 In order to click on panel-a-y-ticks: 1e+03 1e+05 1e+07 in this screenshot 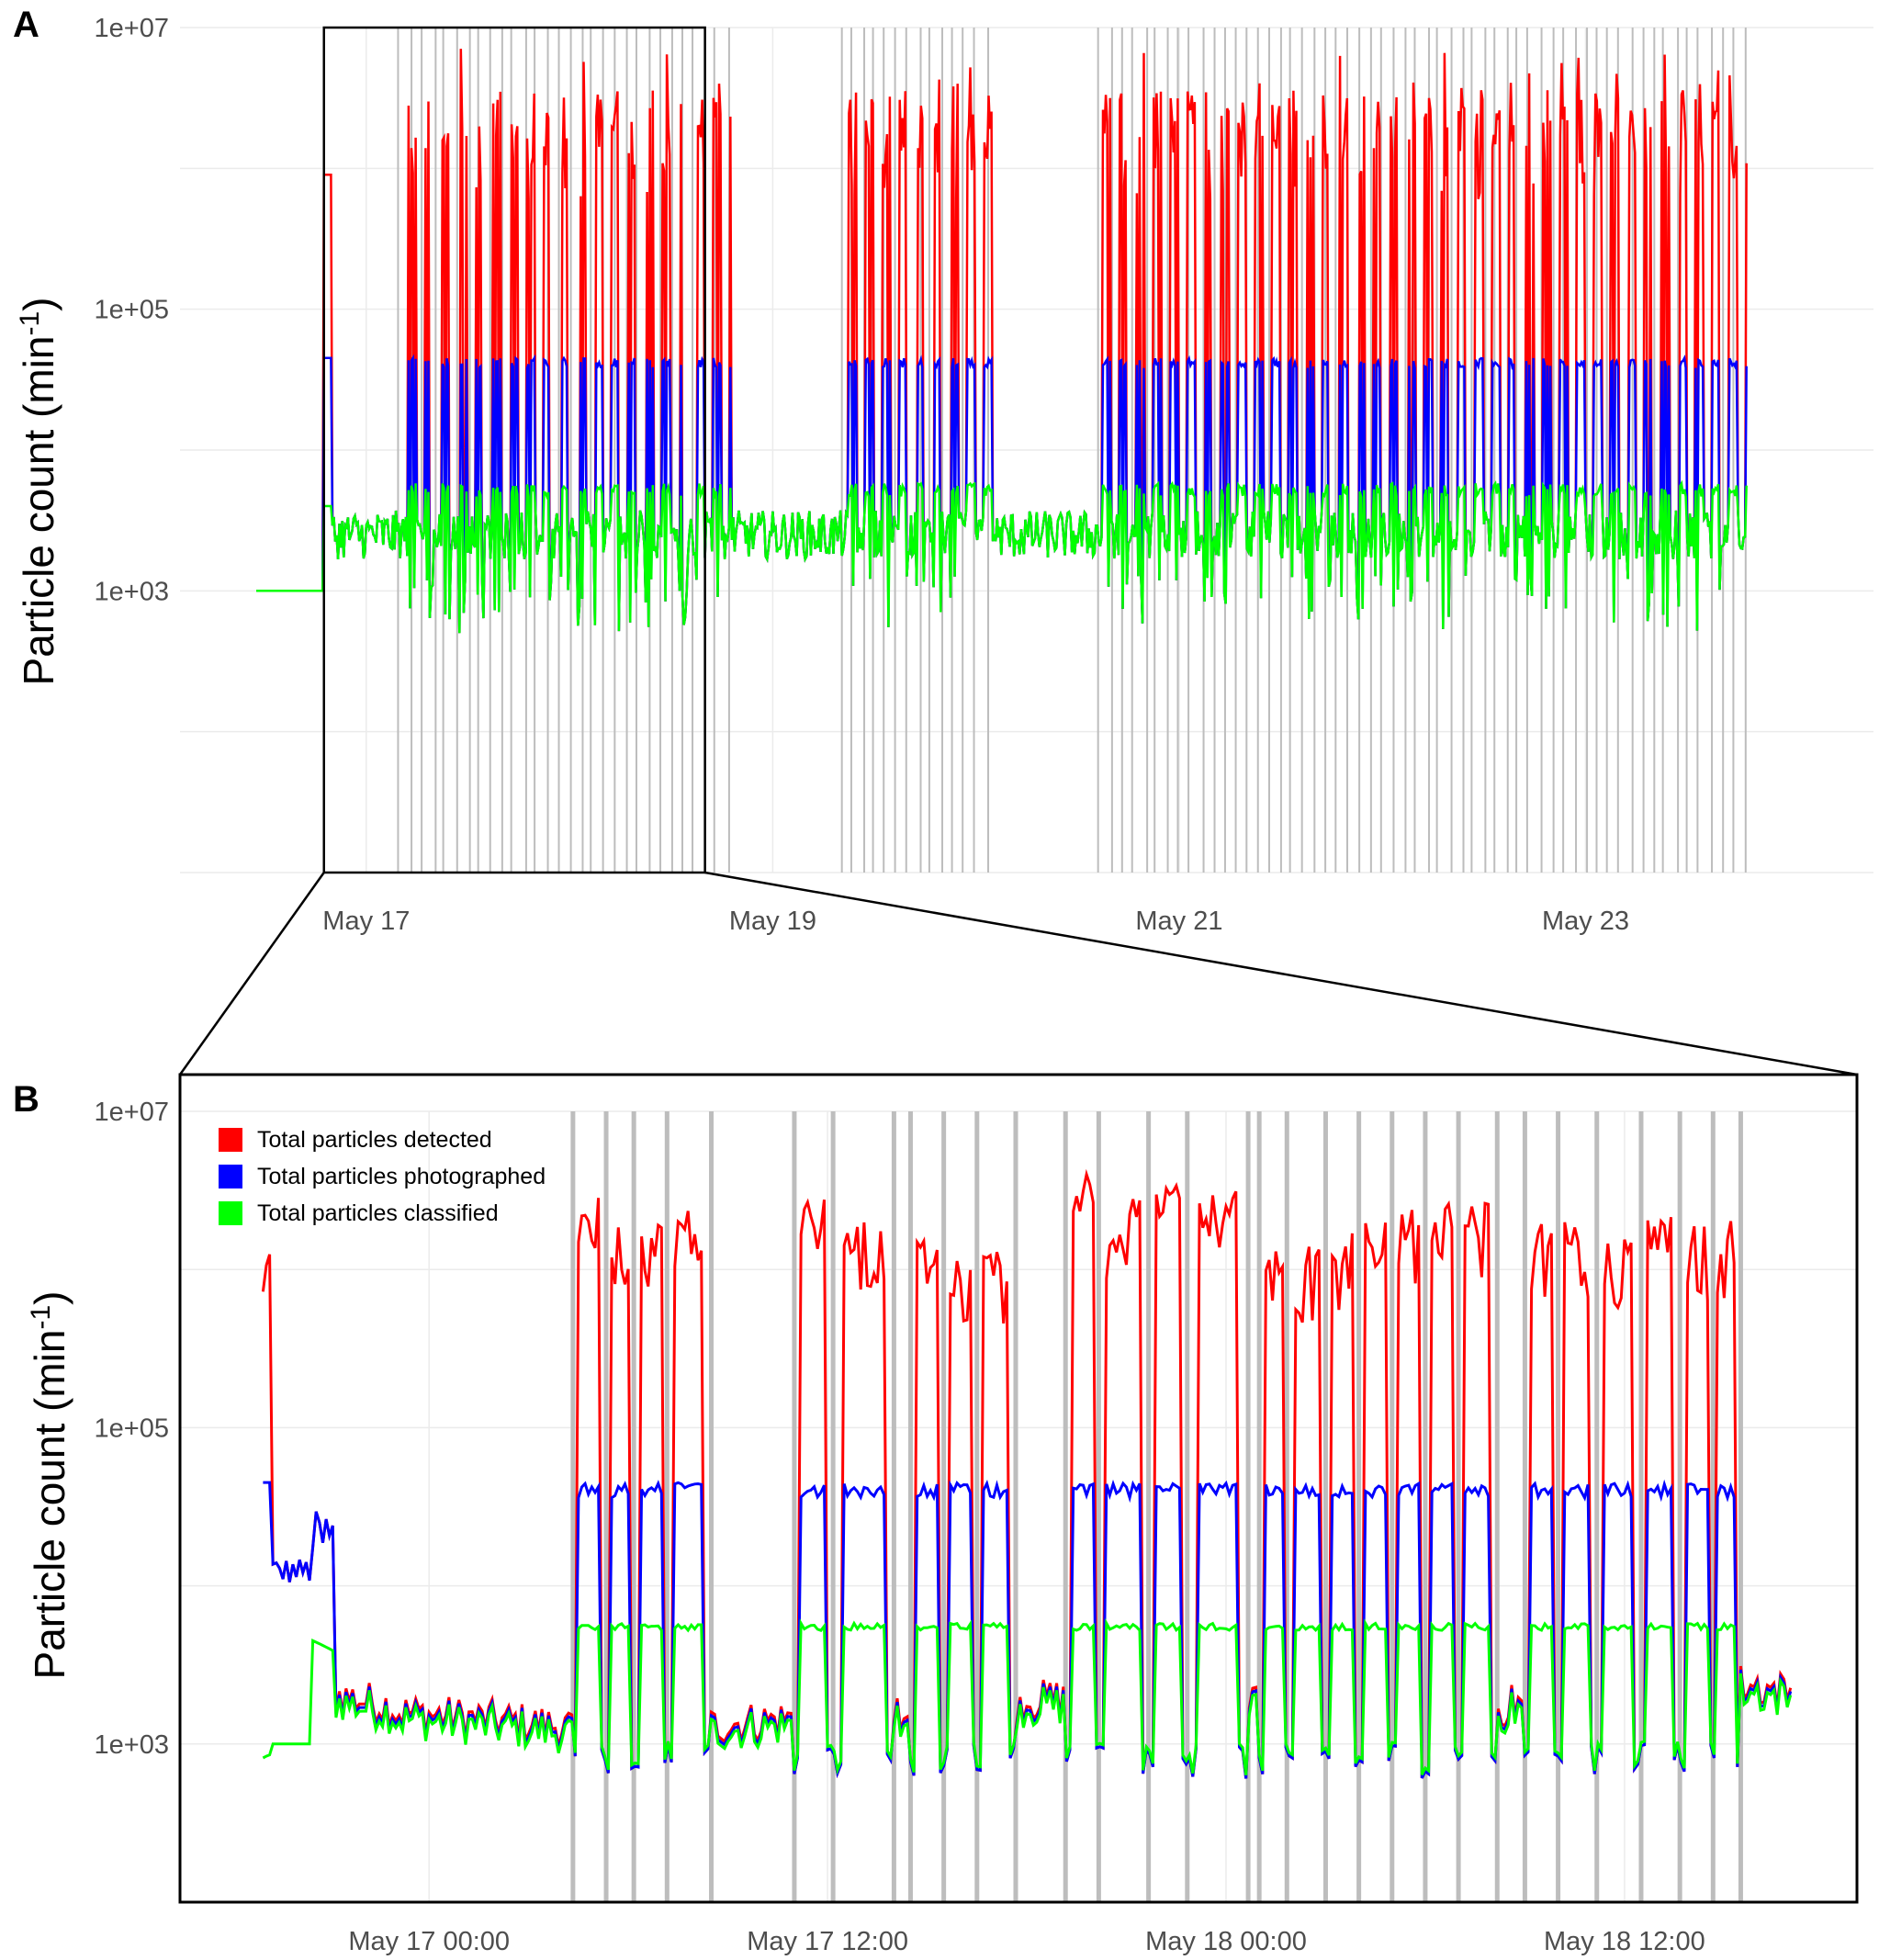, I will do `click(132, 310)`.